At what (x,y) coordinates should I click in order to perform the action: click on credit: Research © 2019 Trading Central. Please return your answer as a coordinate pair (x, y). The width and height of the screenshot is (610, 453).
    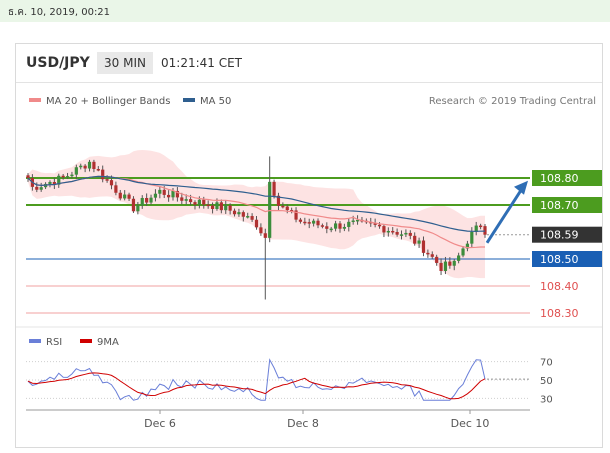
    Looking at the image, I should click on (512, 101).